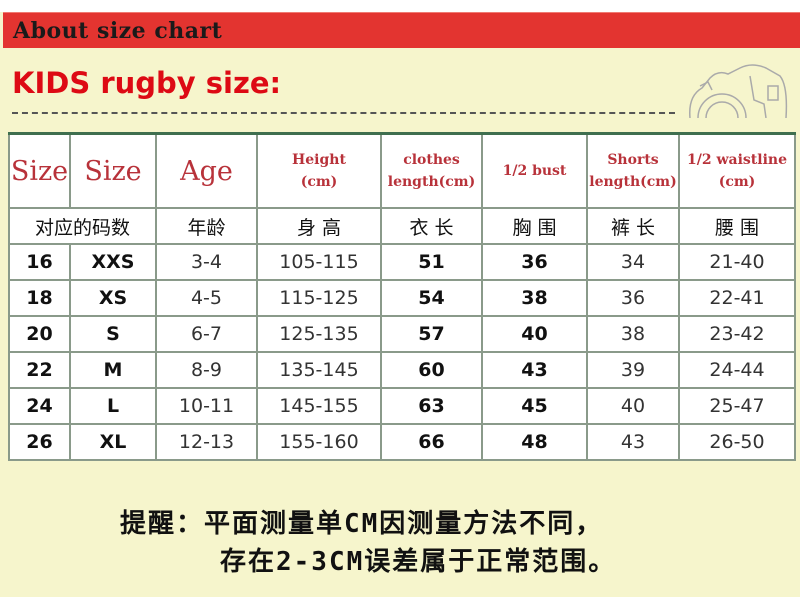 The height and width of the screenshot is (597, 800). I want to click on cn-header-size: 对应的码数, so click(82, 226).